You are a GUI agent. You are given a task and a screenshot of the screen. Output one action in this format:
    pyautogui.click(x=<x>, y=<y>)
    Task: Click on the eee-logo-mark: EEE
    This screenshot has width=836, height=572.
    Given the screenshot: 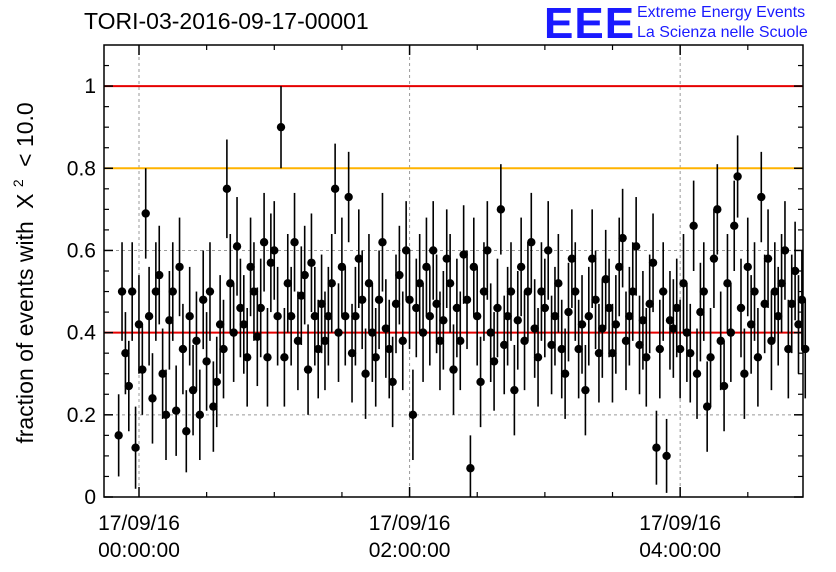 What is the action you would take?
    pyautogui.click(x=590, y=24)
    